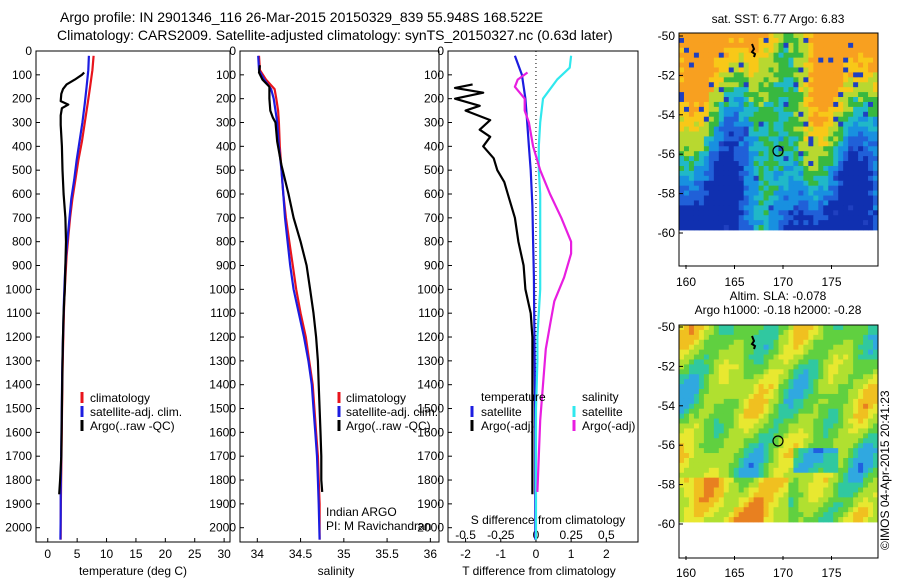  I want to click on sal-ytick-label: 1600, so click(222, 432).